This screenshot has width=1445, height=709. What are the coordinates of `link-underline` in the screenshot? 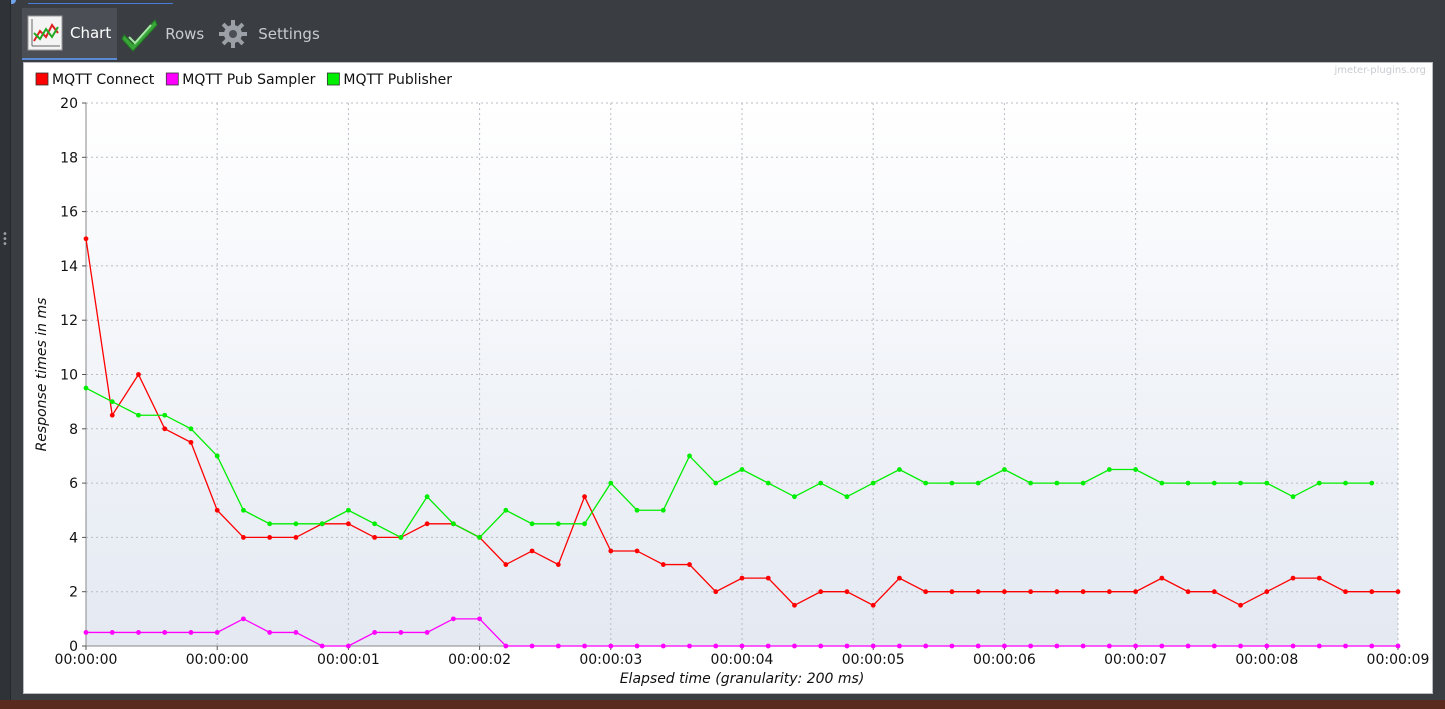 It's located at (100, 2).